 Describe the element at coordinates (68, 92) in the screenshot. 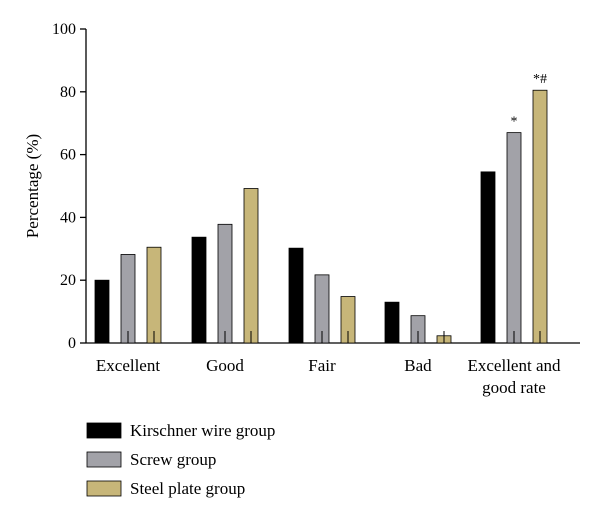

I see `y-tick-label: 80` at that location.